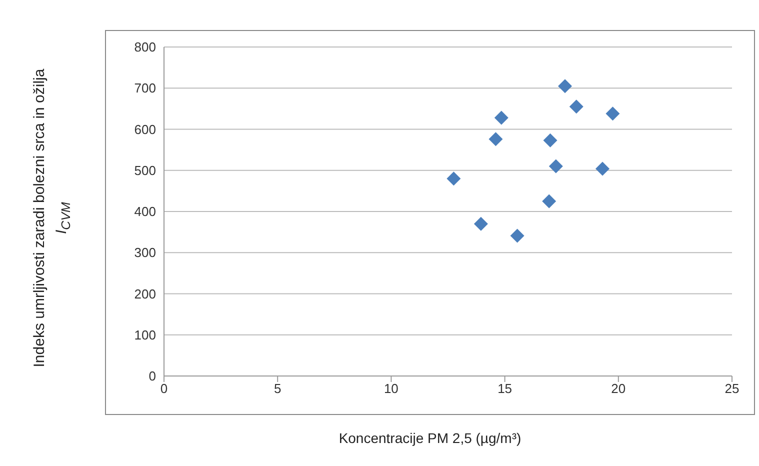 The width and height of the screenshot is (759, 466). Describe the element at coordinates (145, 294) in the screenshot. I see `y-tick-label: 200` at that location.